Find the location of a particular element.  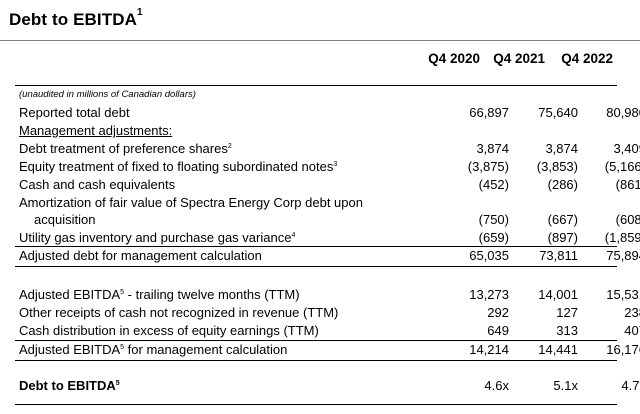

table-row: Debt to EBITDA5 4.6x 5.1x 4.7x is located at coordinates (329, 386).